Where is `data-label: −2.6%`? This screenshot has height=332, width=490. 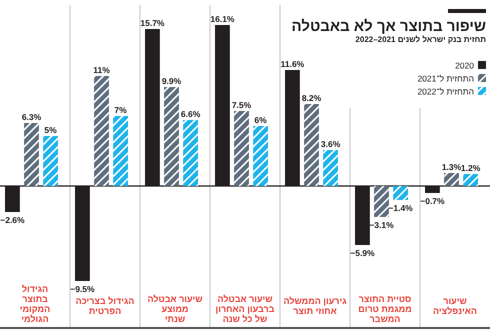 data-label: −2.6% is located at coordinates (13, 220).